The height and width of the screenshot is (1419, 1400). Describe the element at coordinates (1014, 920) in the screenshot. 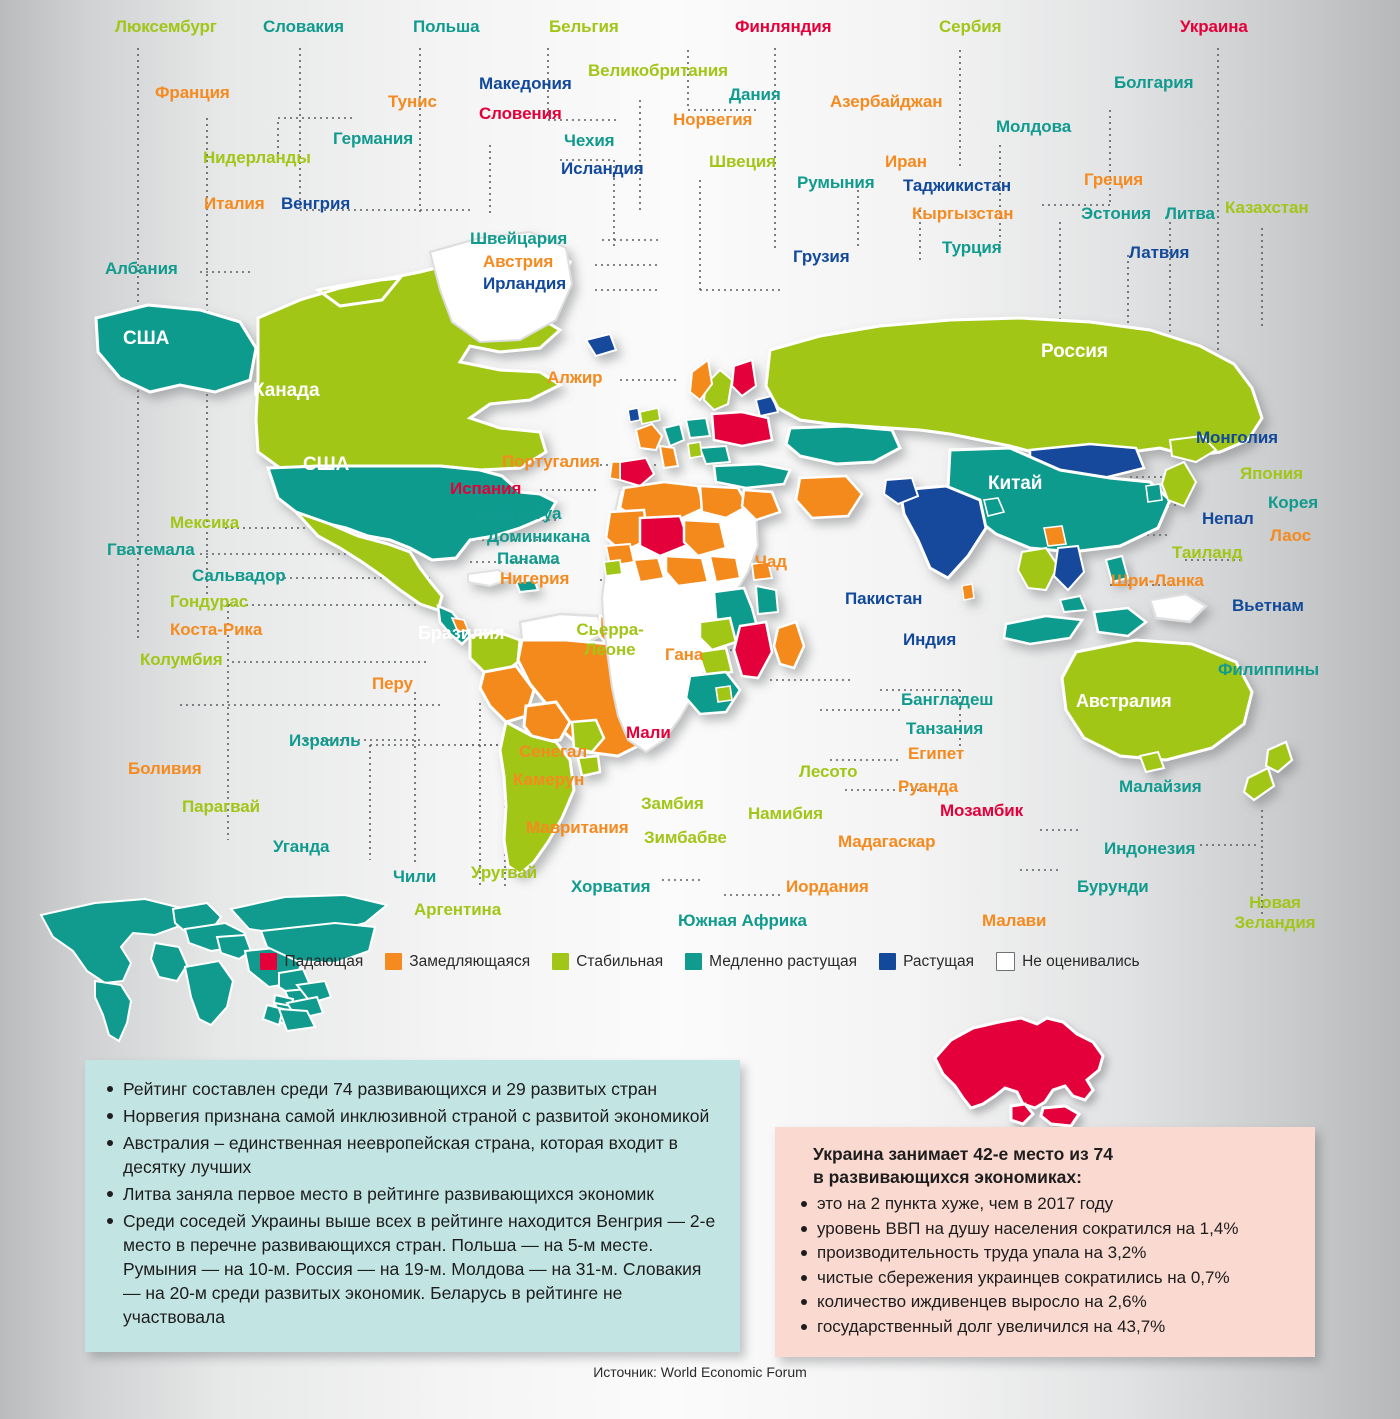

I see `map-label-malawi: Малави` at that location.